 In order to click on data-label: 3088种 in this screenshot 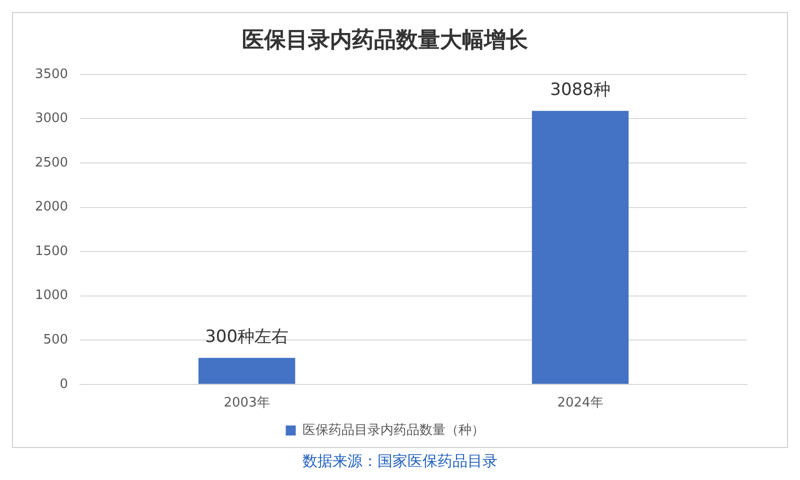, I will do `click(580, 90)`.